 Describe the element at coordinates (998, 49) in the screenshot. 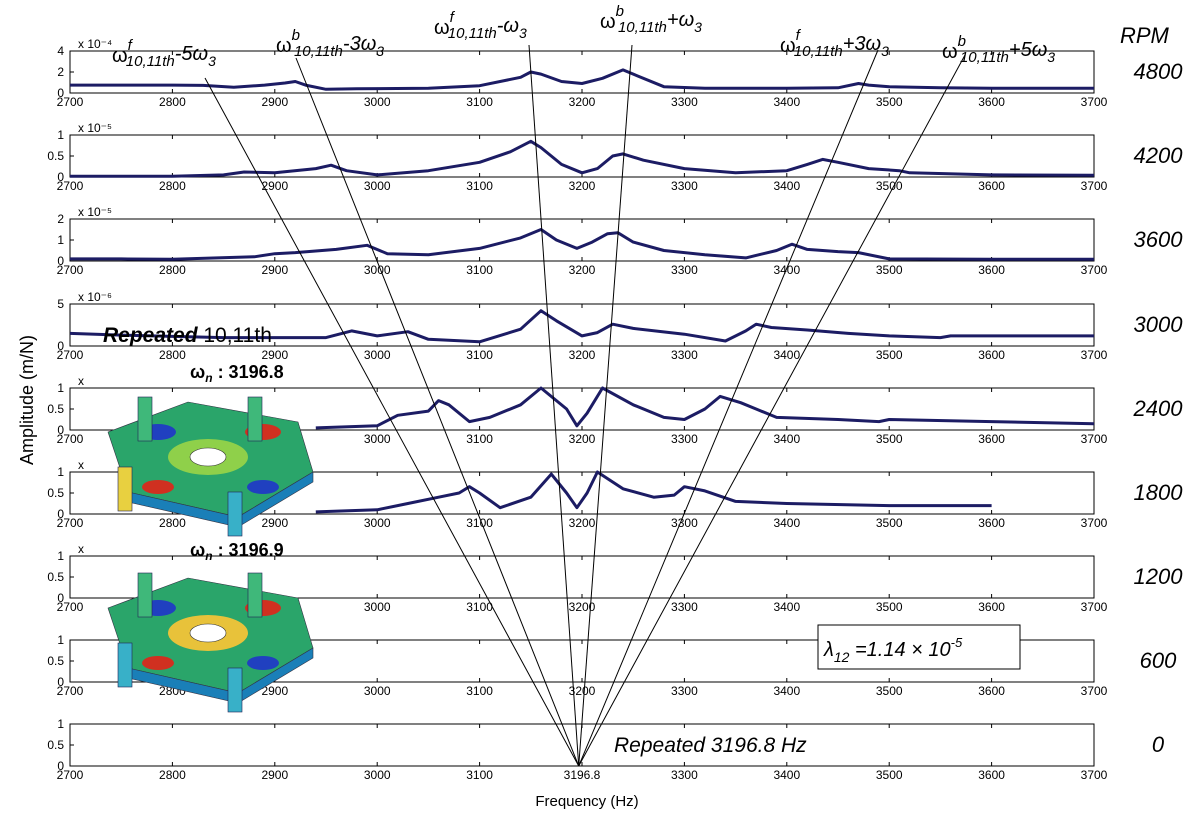

I see `order-header: ωb 10,11th+5ω3` at that location.